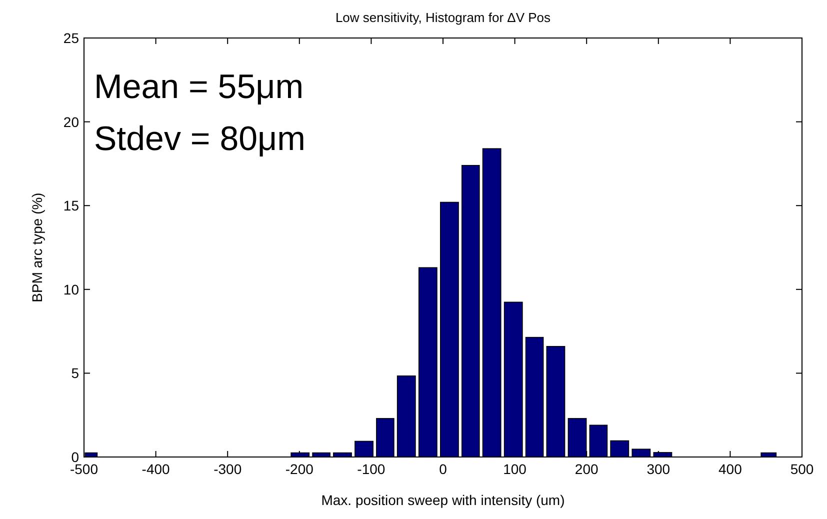  Describe the element at coordinates (586, 469) in the screenshot. I see `x-tick-label: 200` at that location.